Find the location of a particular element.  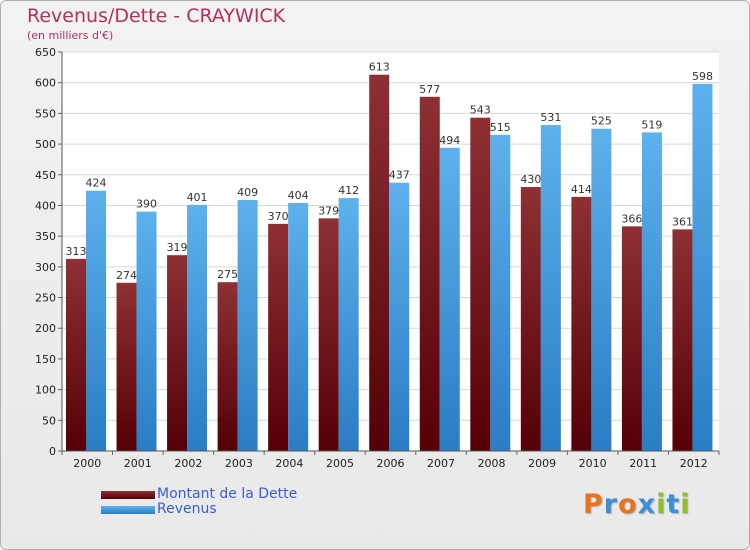

data-label-dette-2008: 543 is located at coordinates (480, 110).